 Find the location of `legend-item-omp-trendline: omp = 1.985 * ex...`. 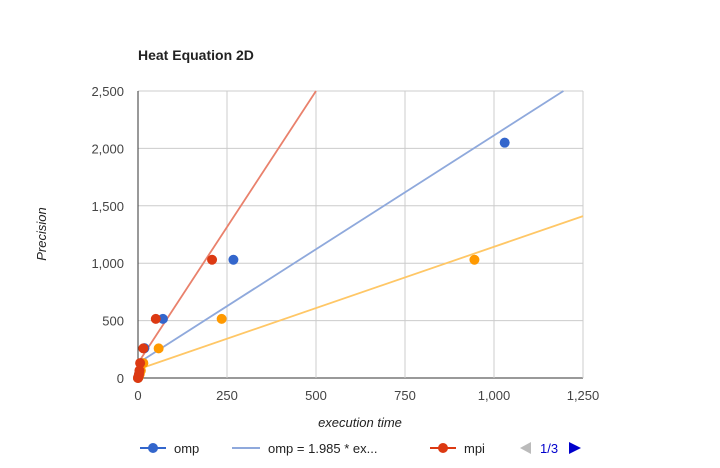

legend-item-omp-trendline: omp = 1.985 * ex... is located at coordinates (304, 448).